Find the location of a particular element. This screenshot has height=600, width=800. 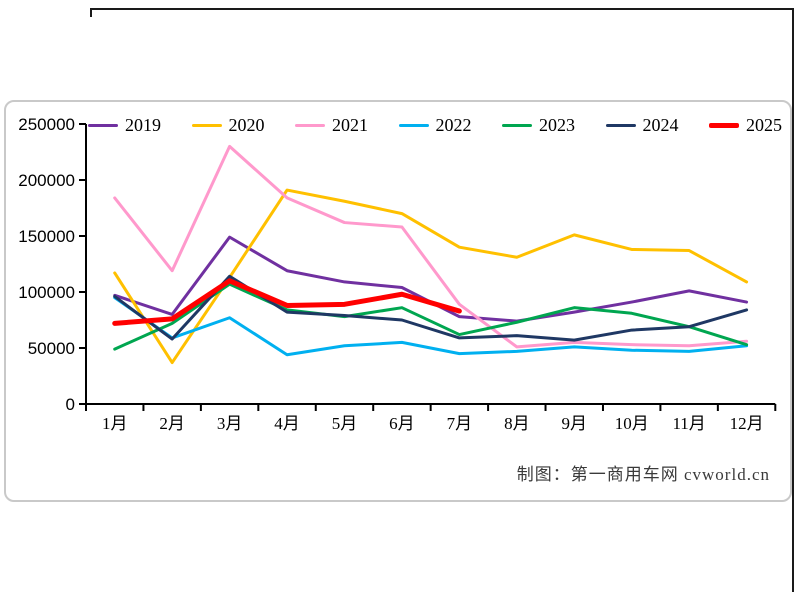

legend-label: 2020 is located at coordinates (246, 125).